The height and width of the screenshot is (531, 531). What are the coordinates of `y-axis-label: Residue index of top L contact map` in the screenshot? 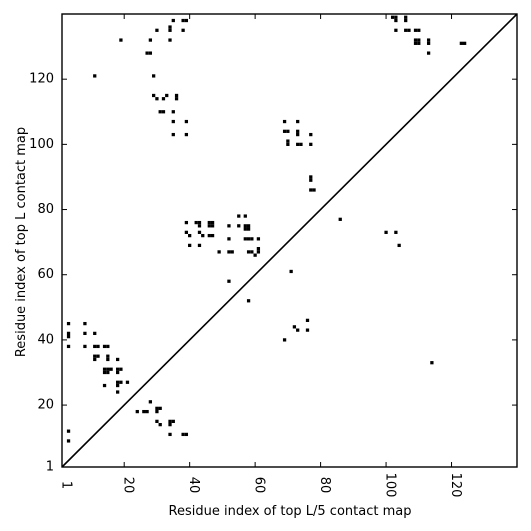 It's located at (21, 242).